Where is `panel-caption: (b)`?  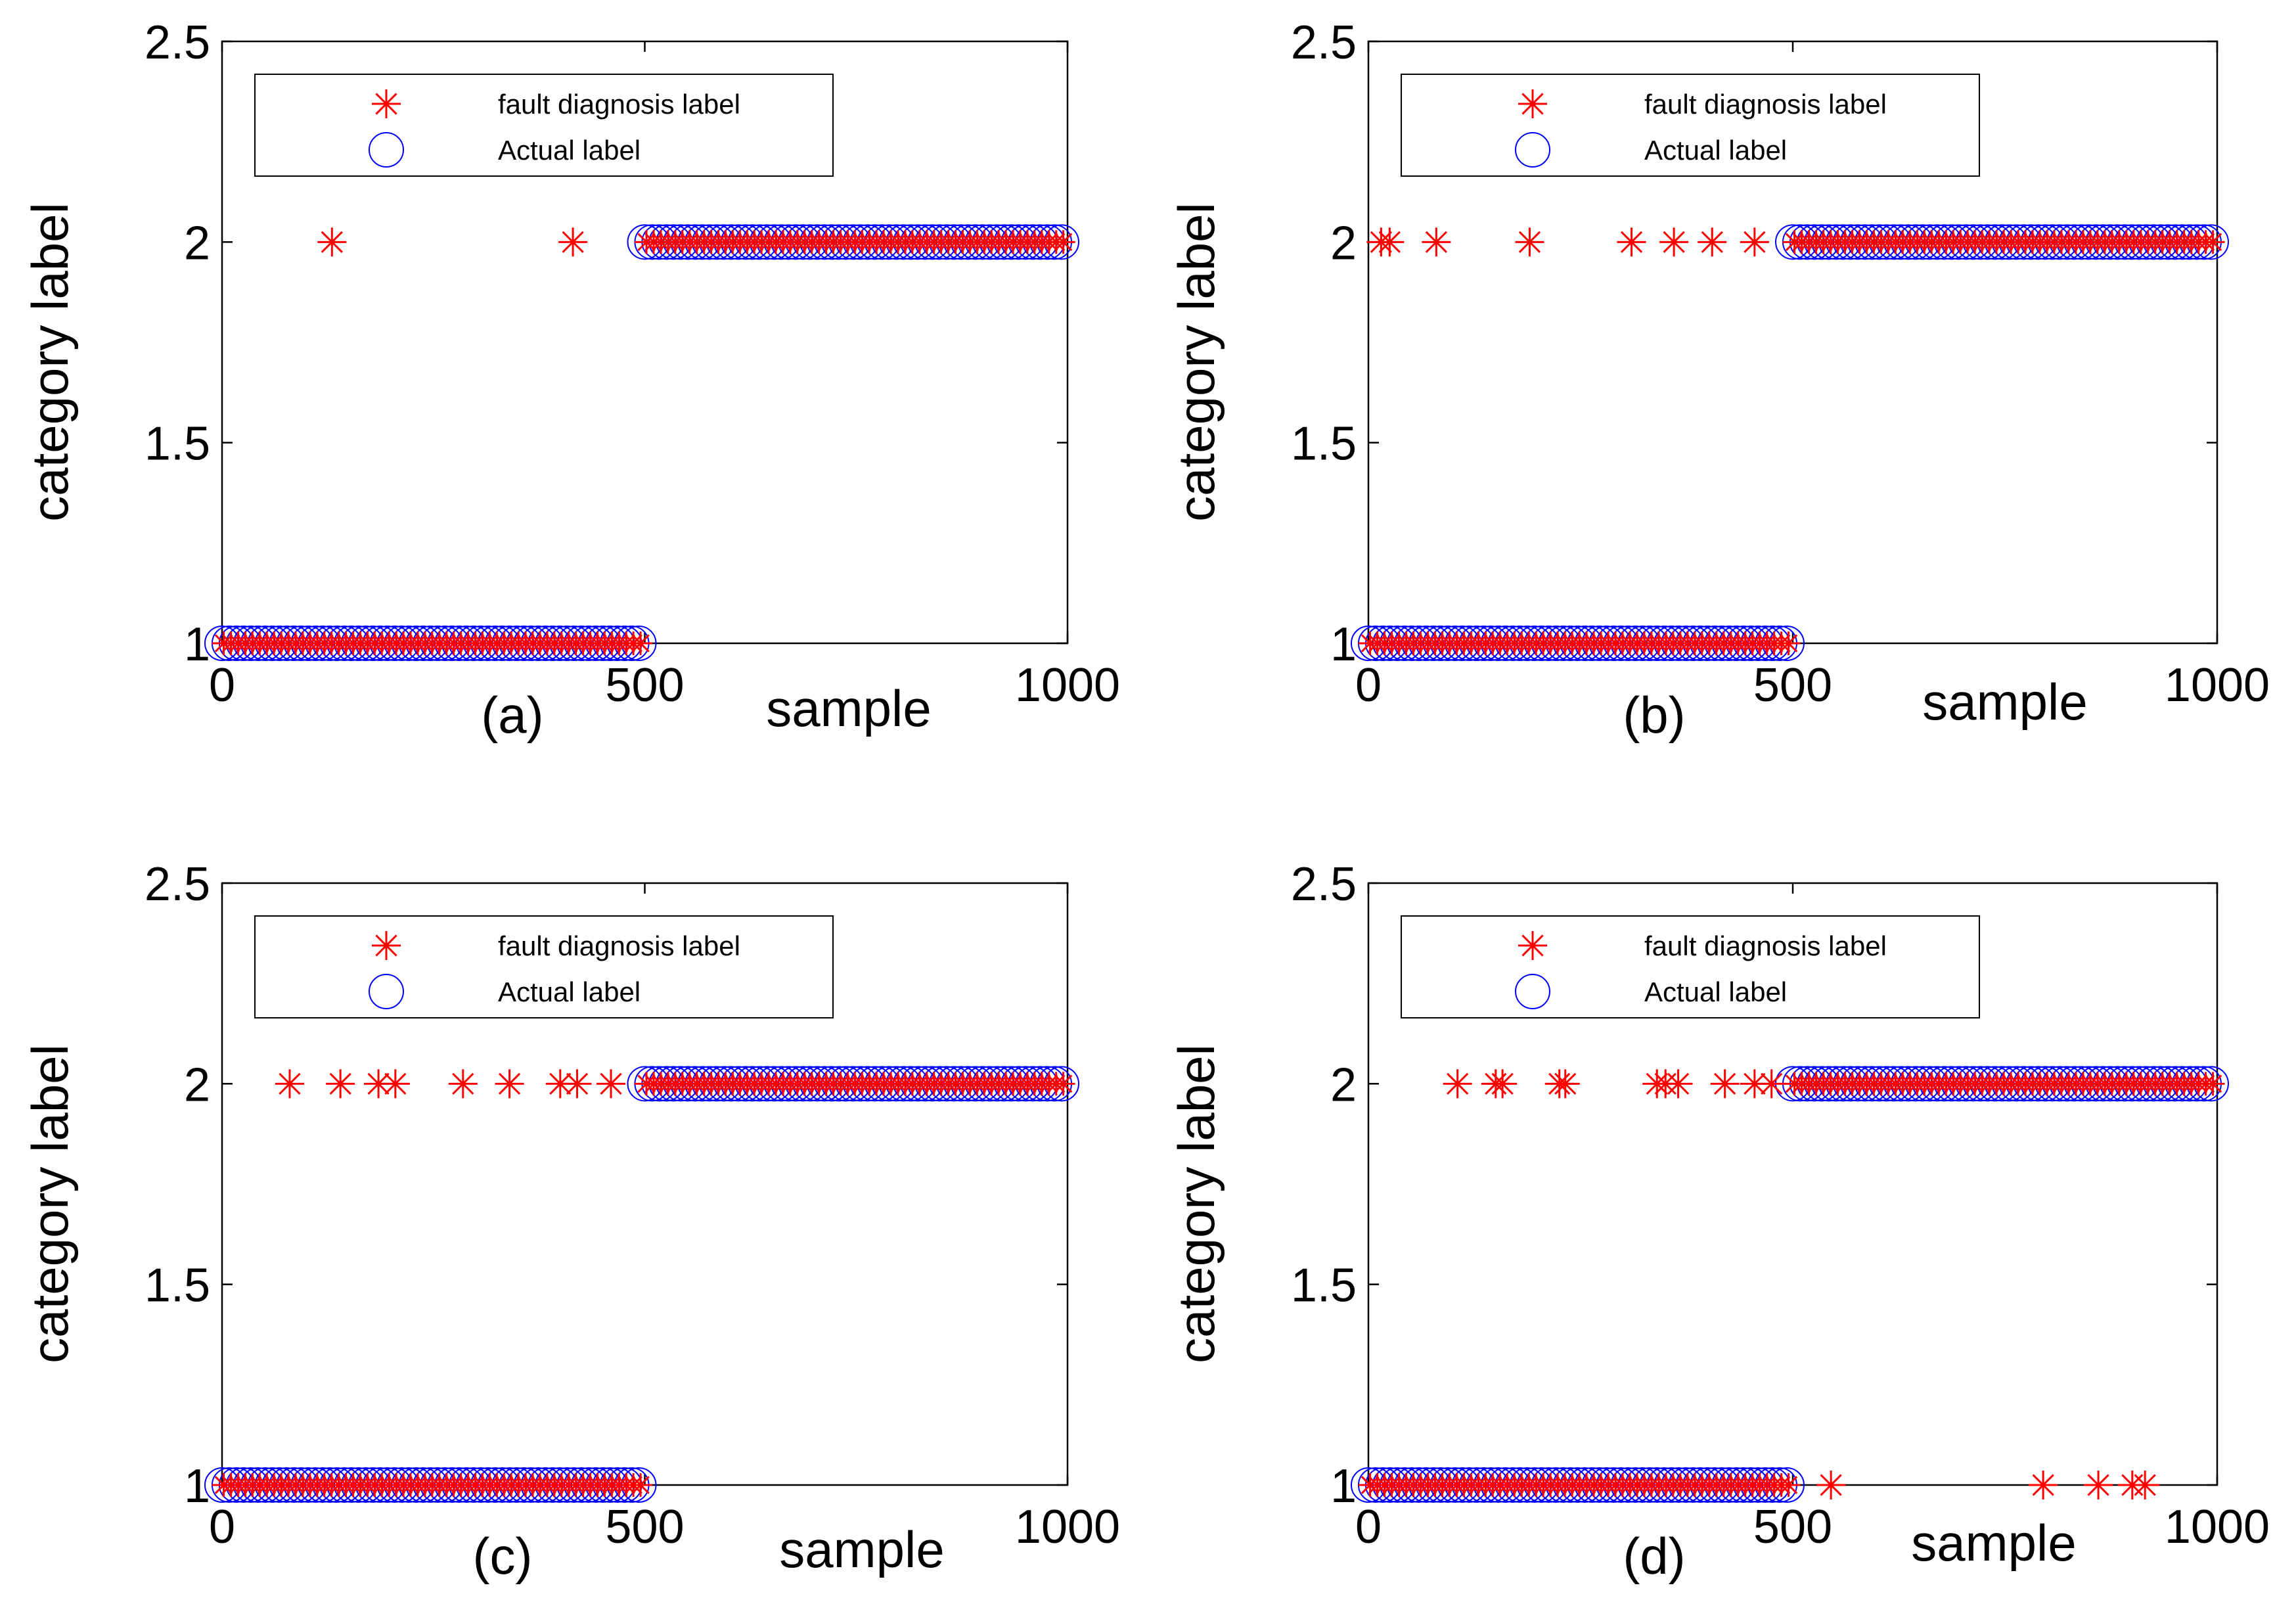
panel-caption: (b) is located at coordinates (1654, 715).